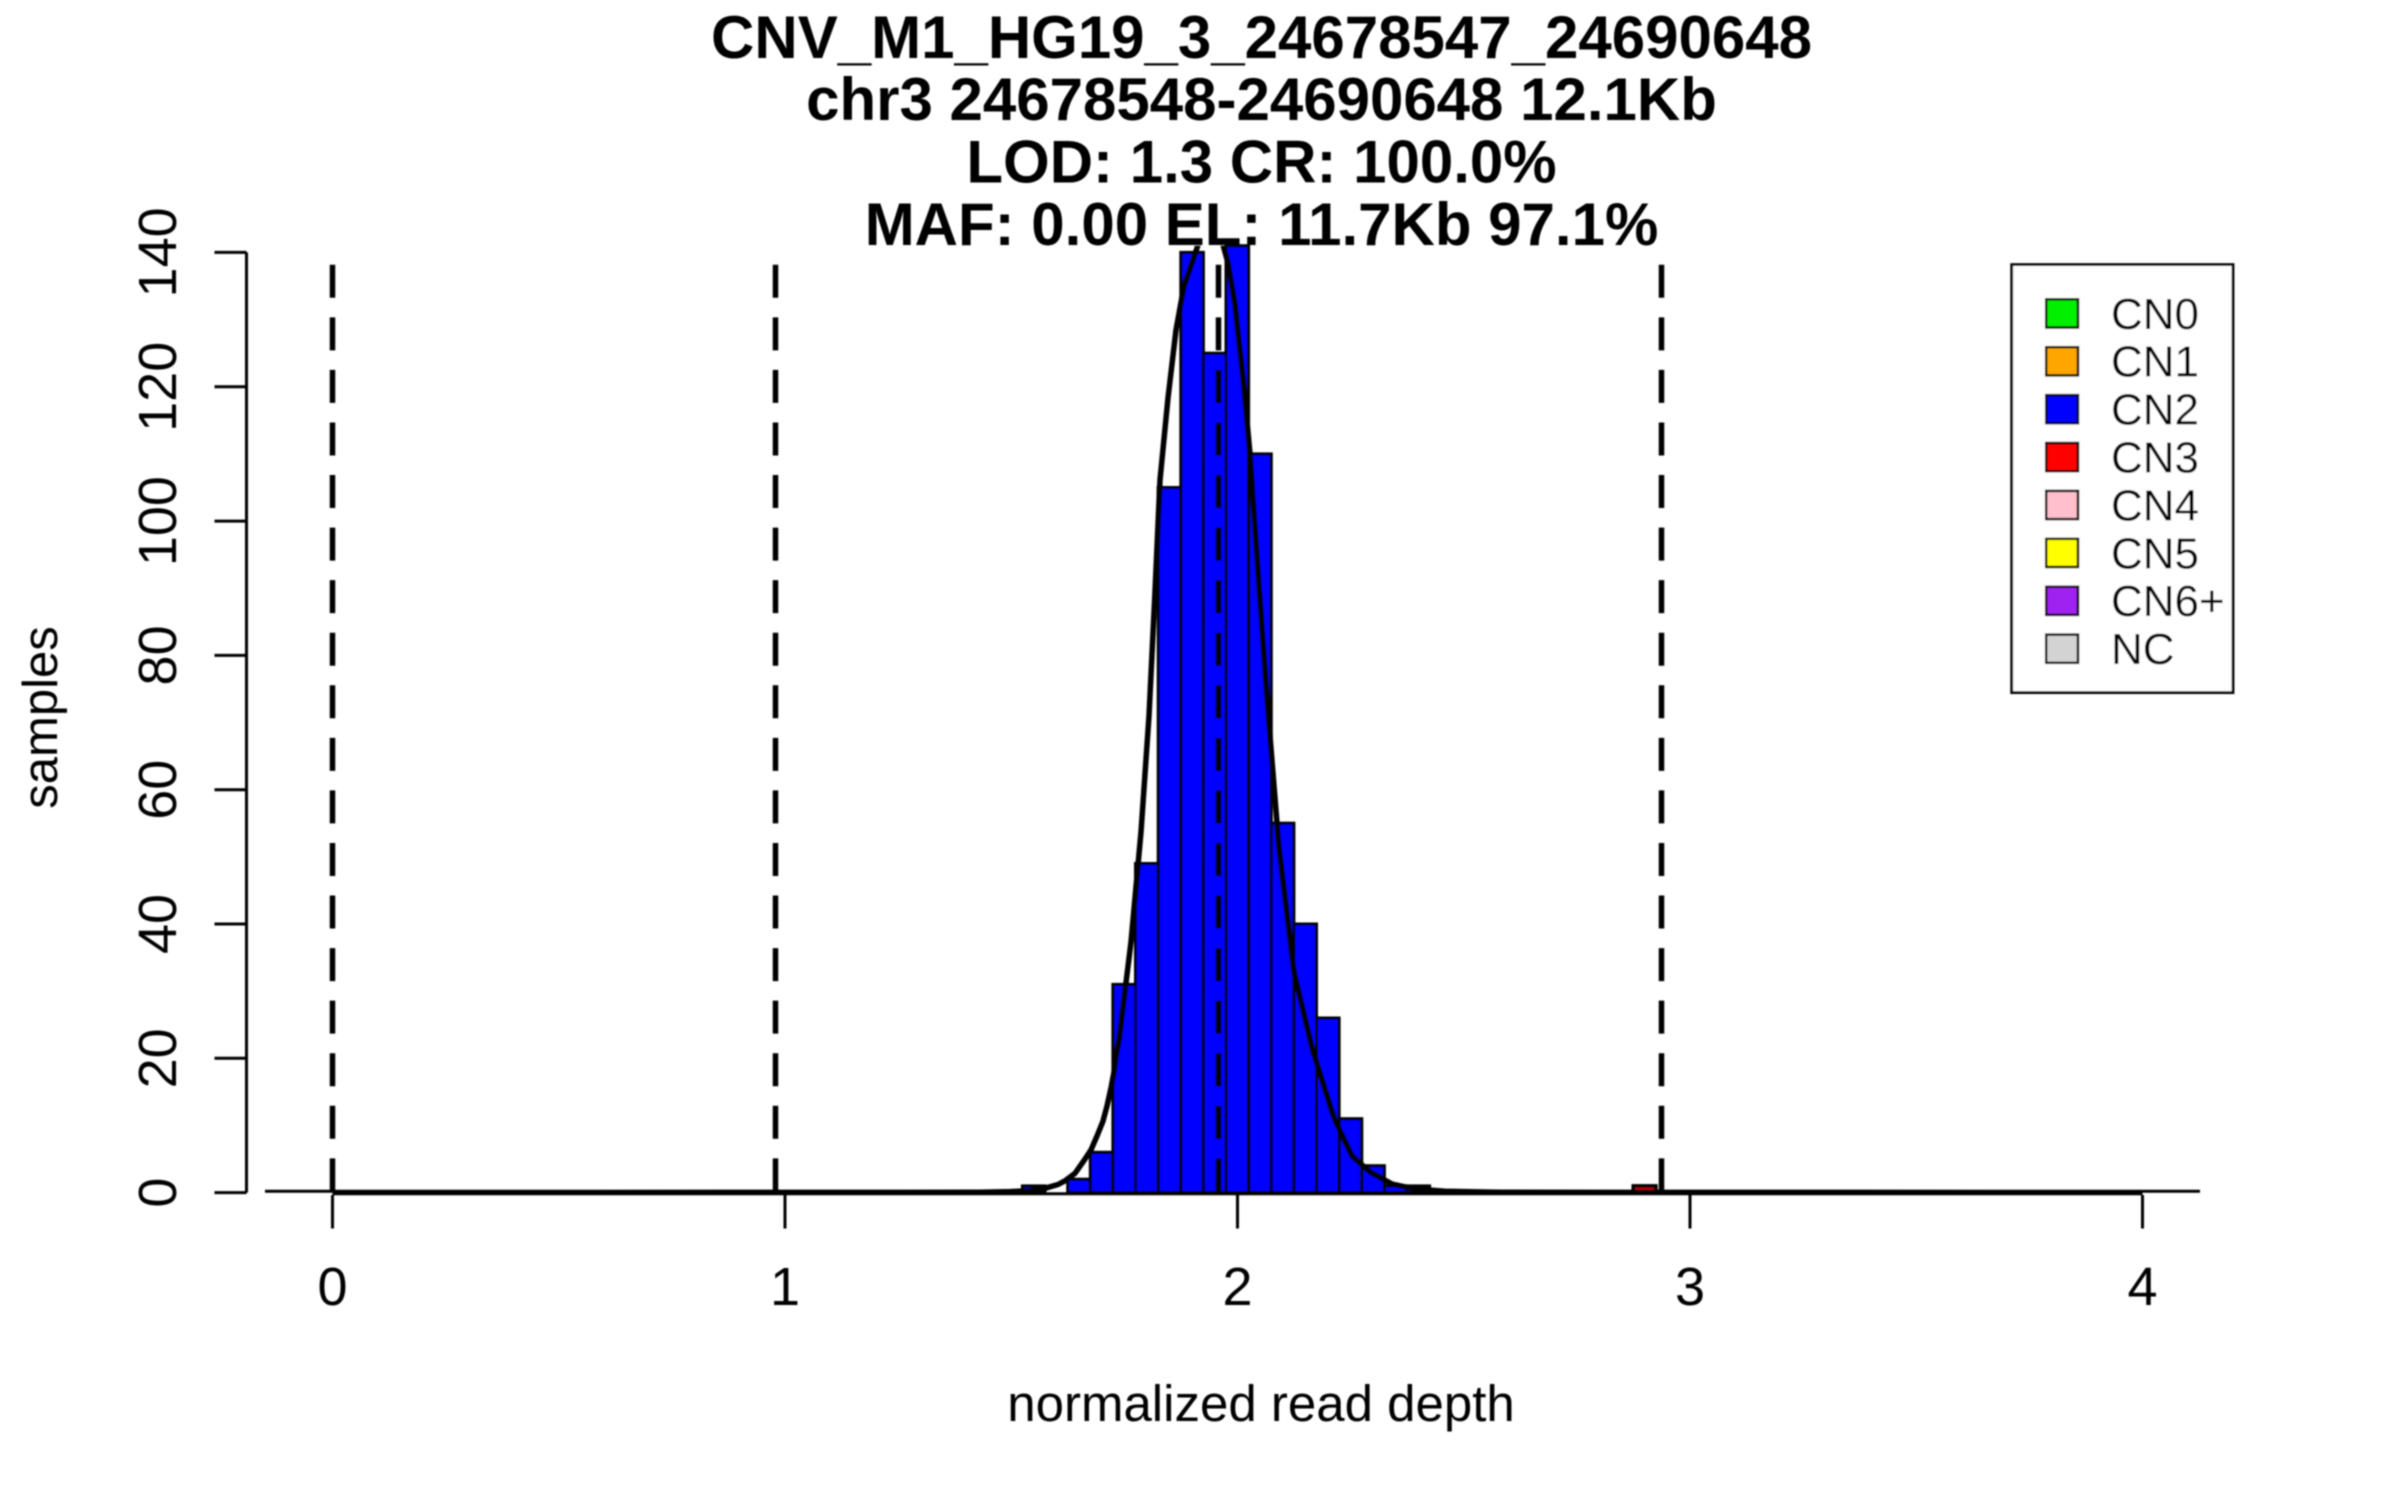 The width and height of the screenshot is (2400, 1500). What do you see at coordinates (41, 717) in the screenshot?
I see `svg-text: samples` at bounding box center [41, 717].